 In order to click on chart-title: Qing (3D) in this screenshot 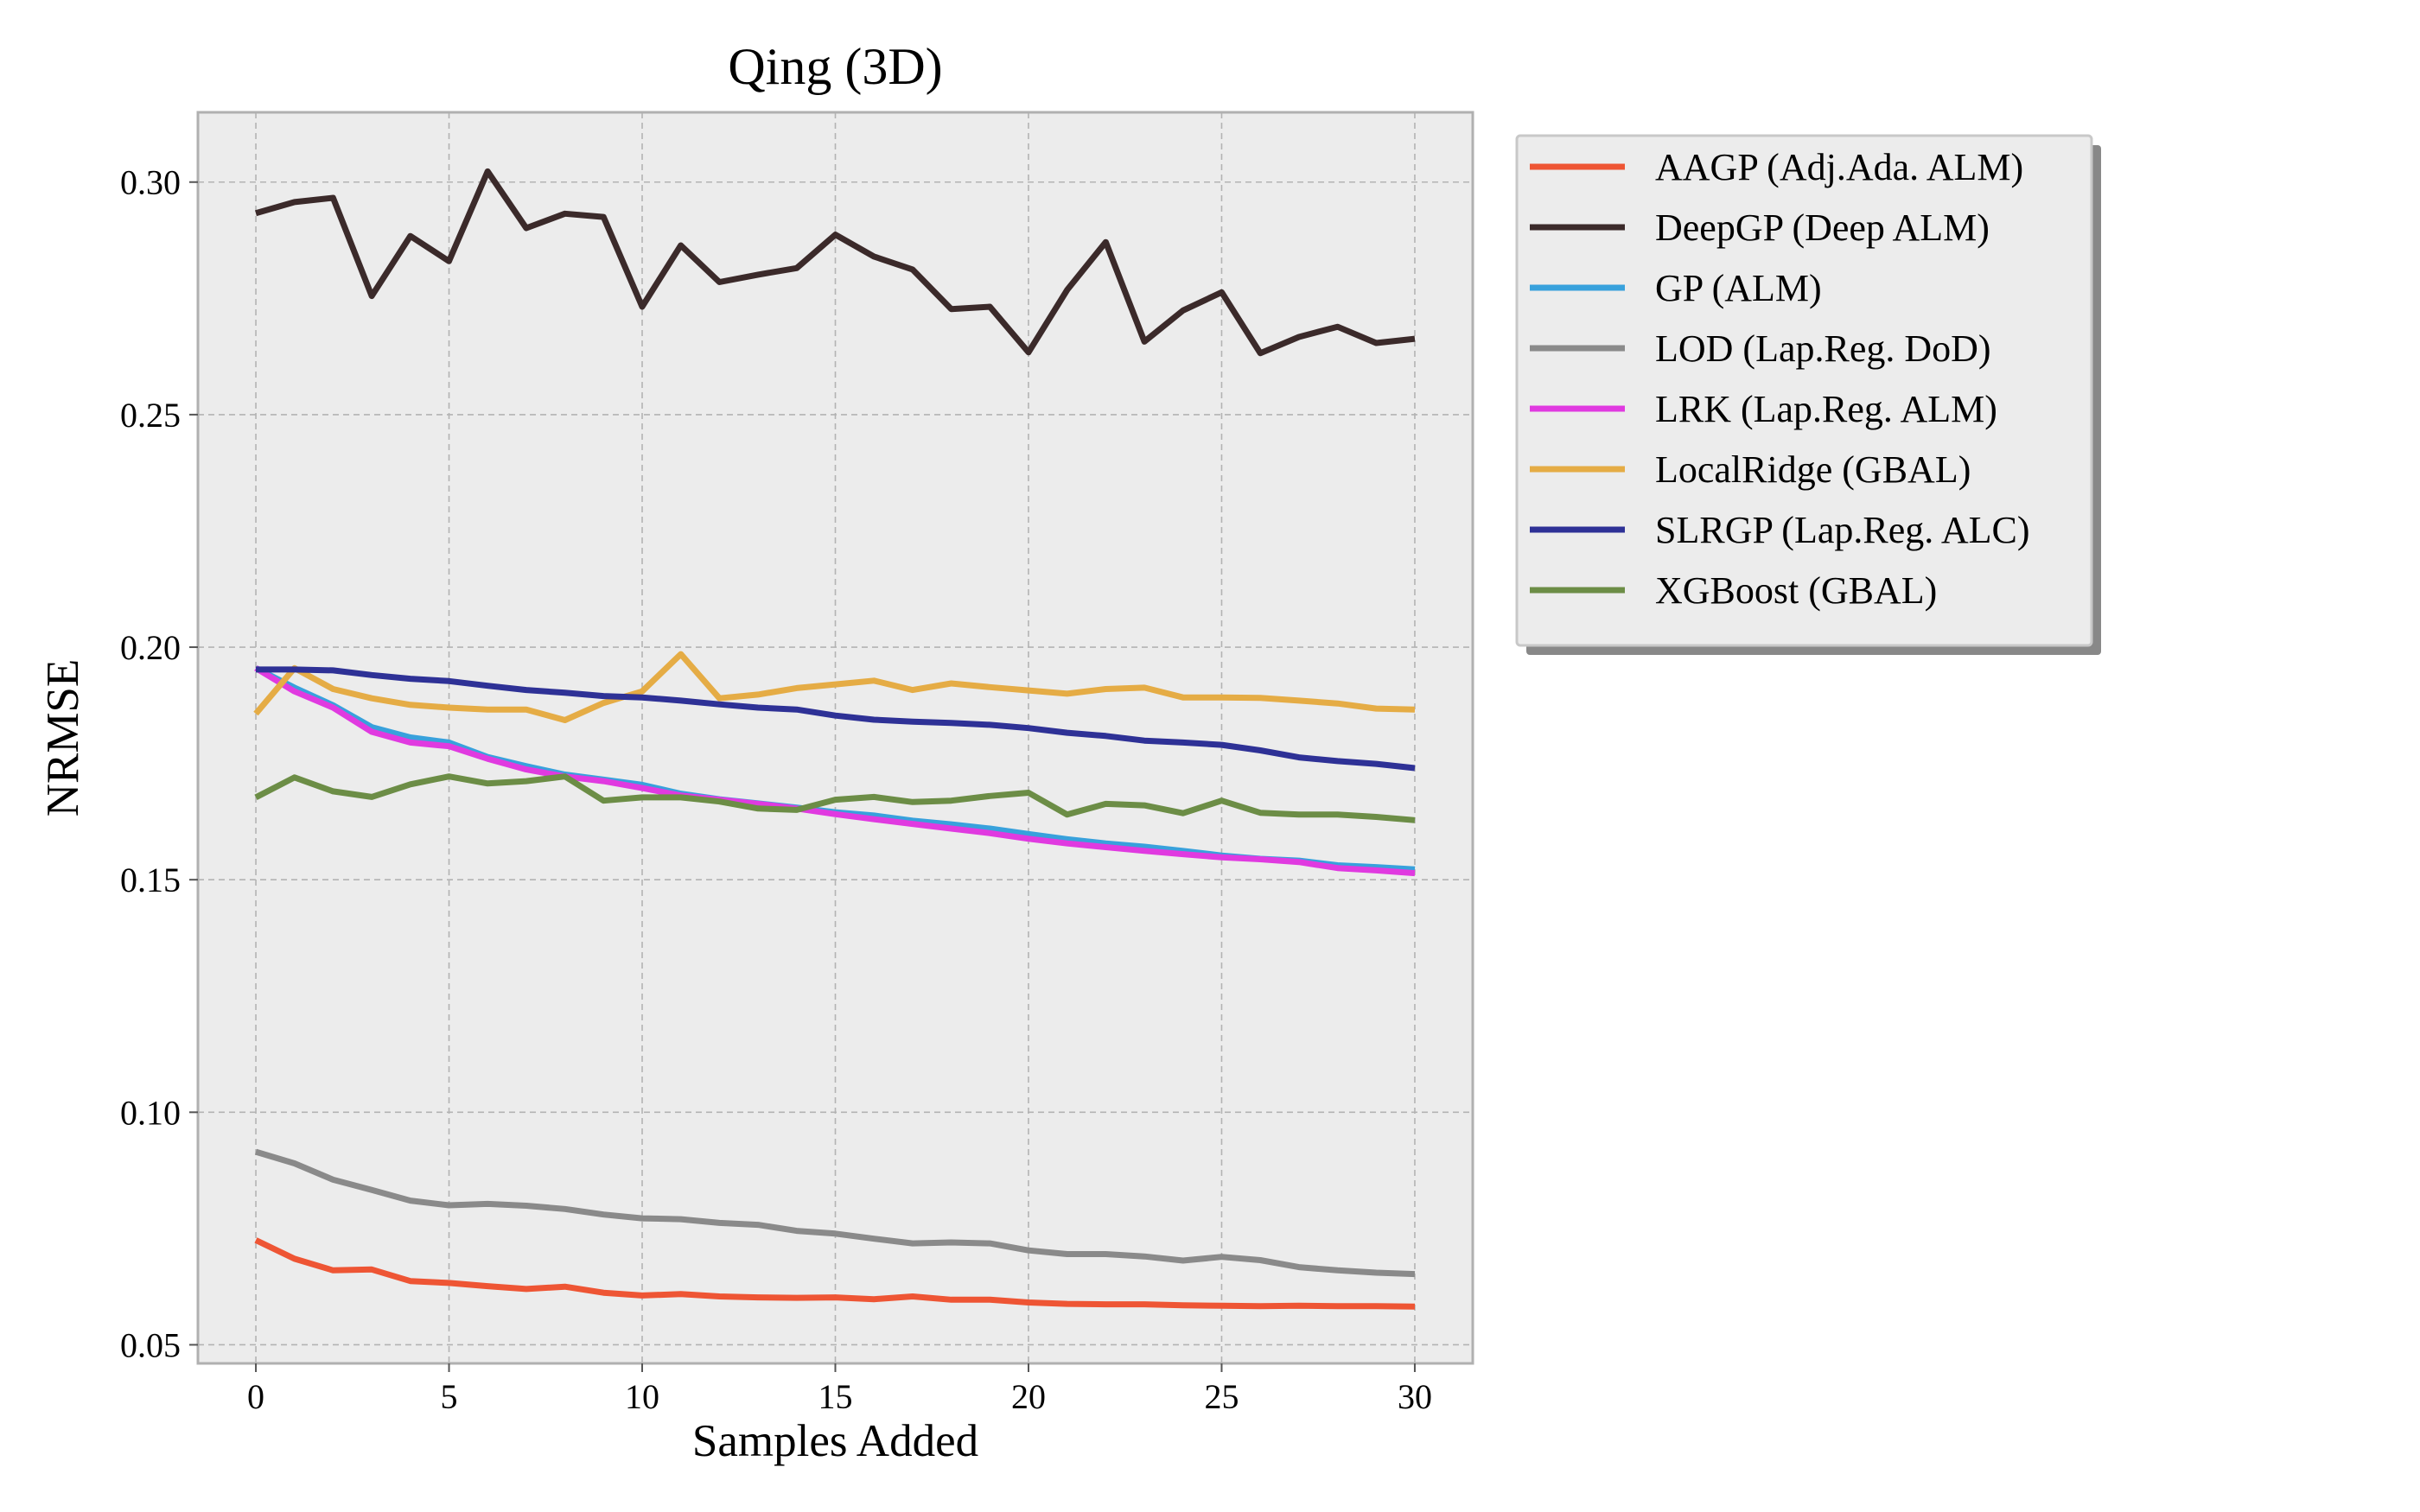, I will do `click(835, 66)`.